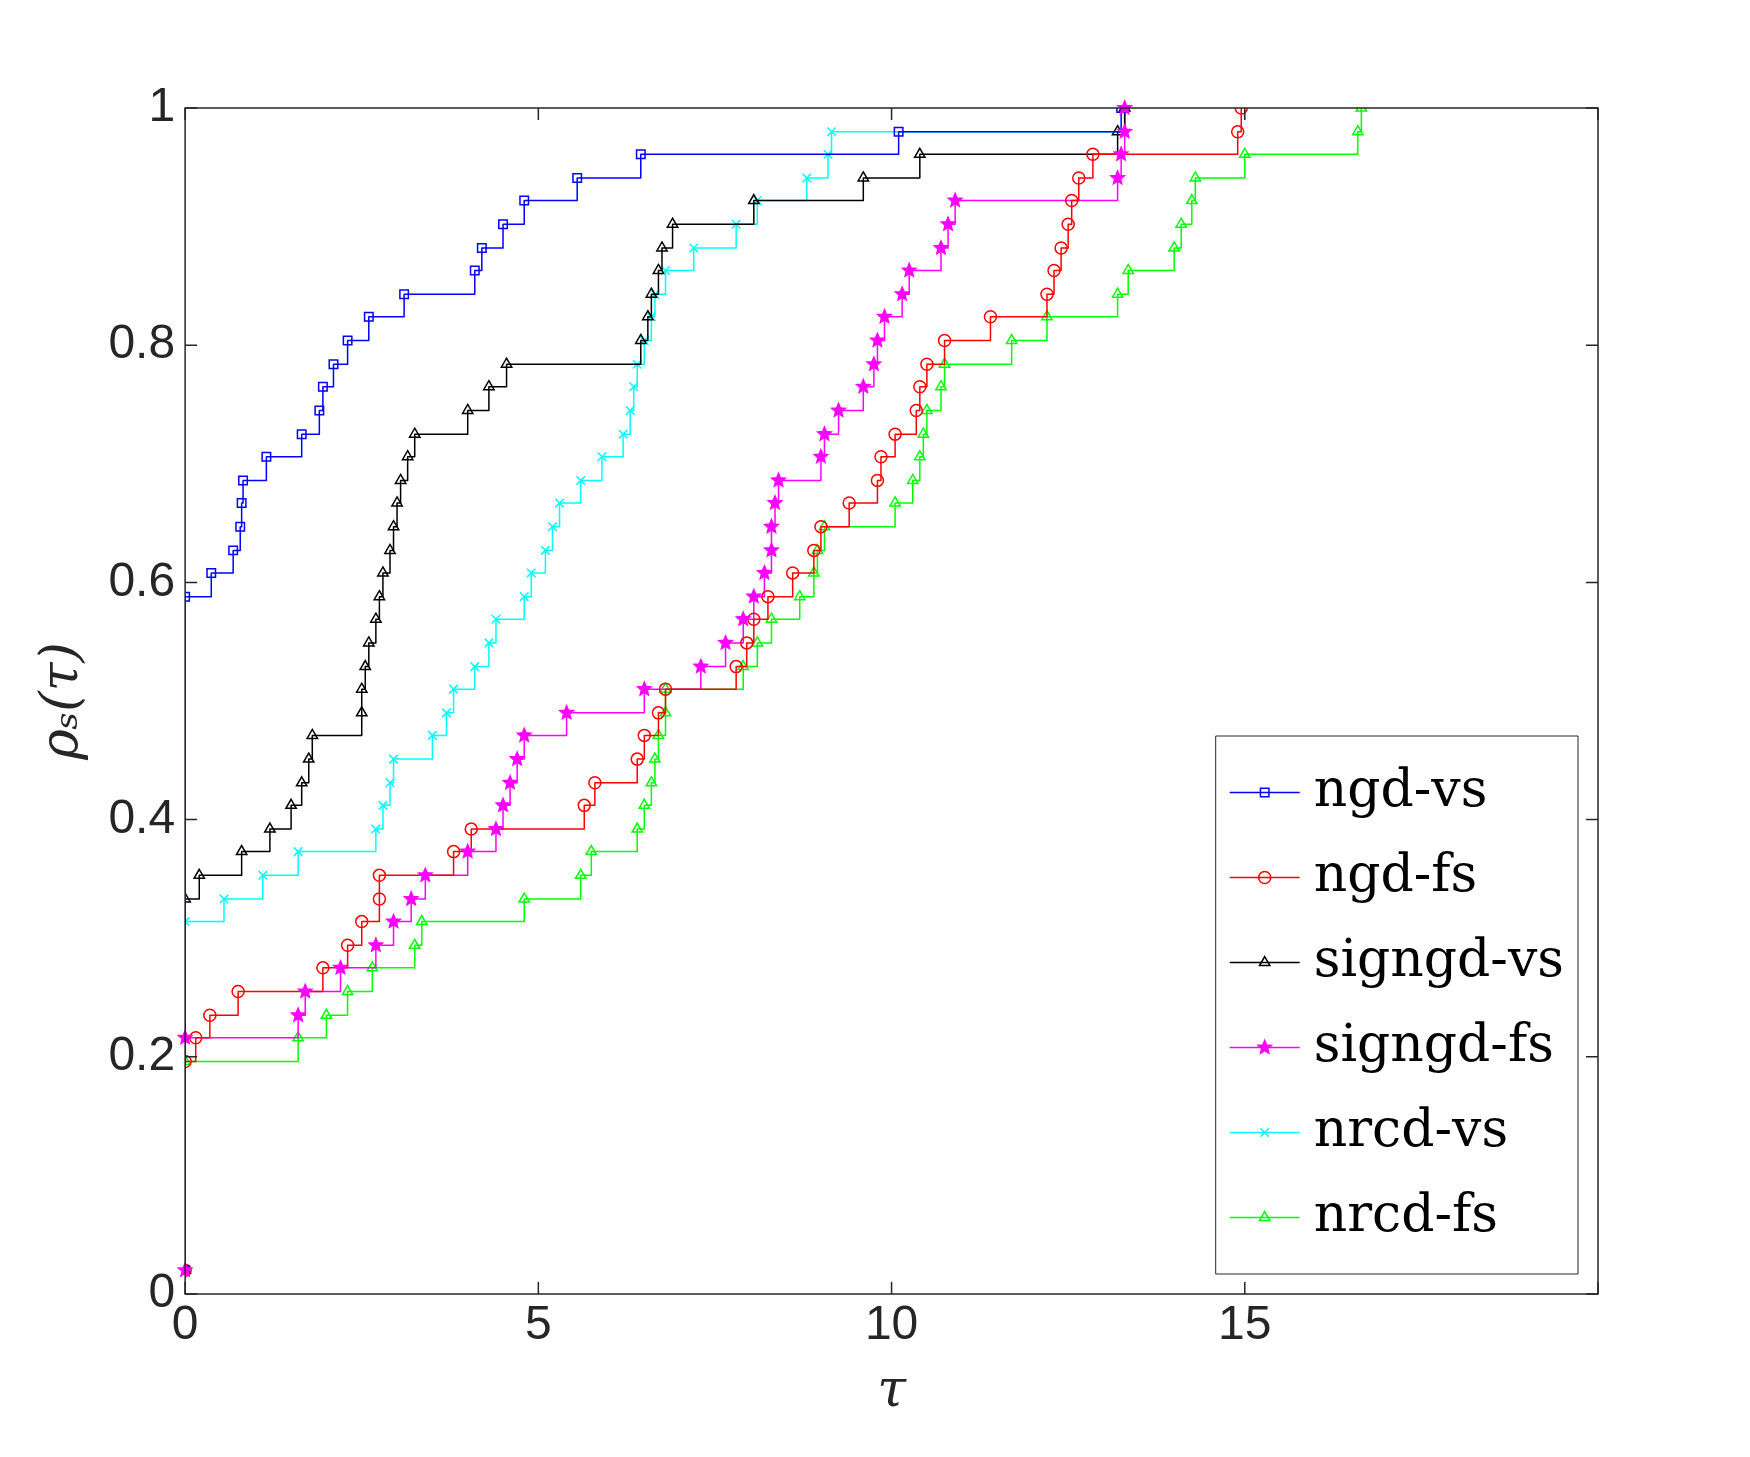 The image size is (1750, 1457). What do you see at coordinates (1433, 1043) in the screenshot?
I see `legend-label: signgd-fs` at bounding box center [1433, 1043].